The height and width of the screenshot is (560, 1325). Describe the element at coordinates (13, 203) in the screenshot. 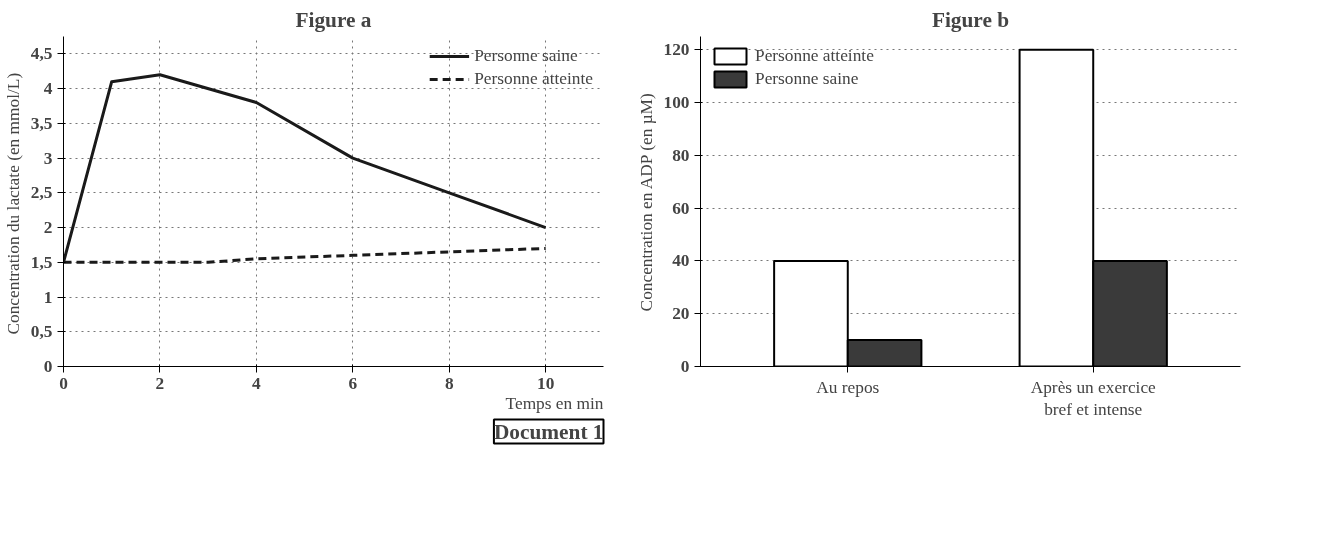

I see `y-axis-title: Concentration du lactate (en mmol/L)` at that location.